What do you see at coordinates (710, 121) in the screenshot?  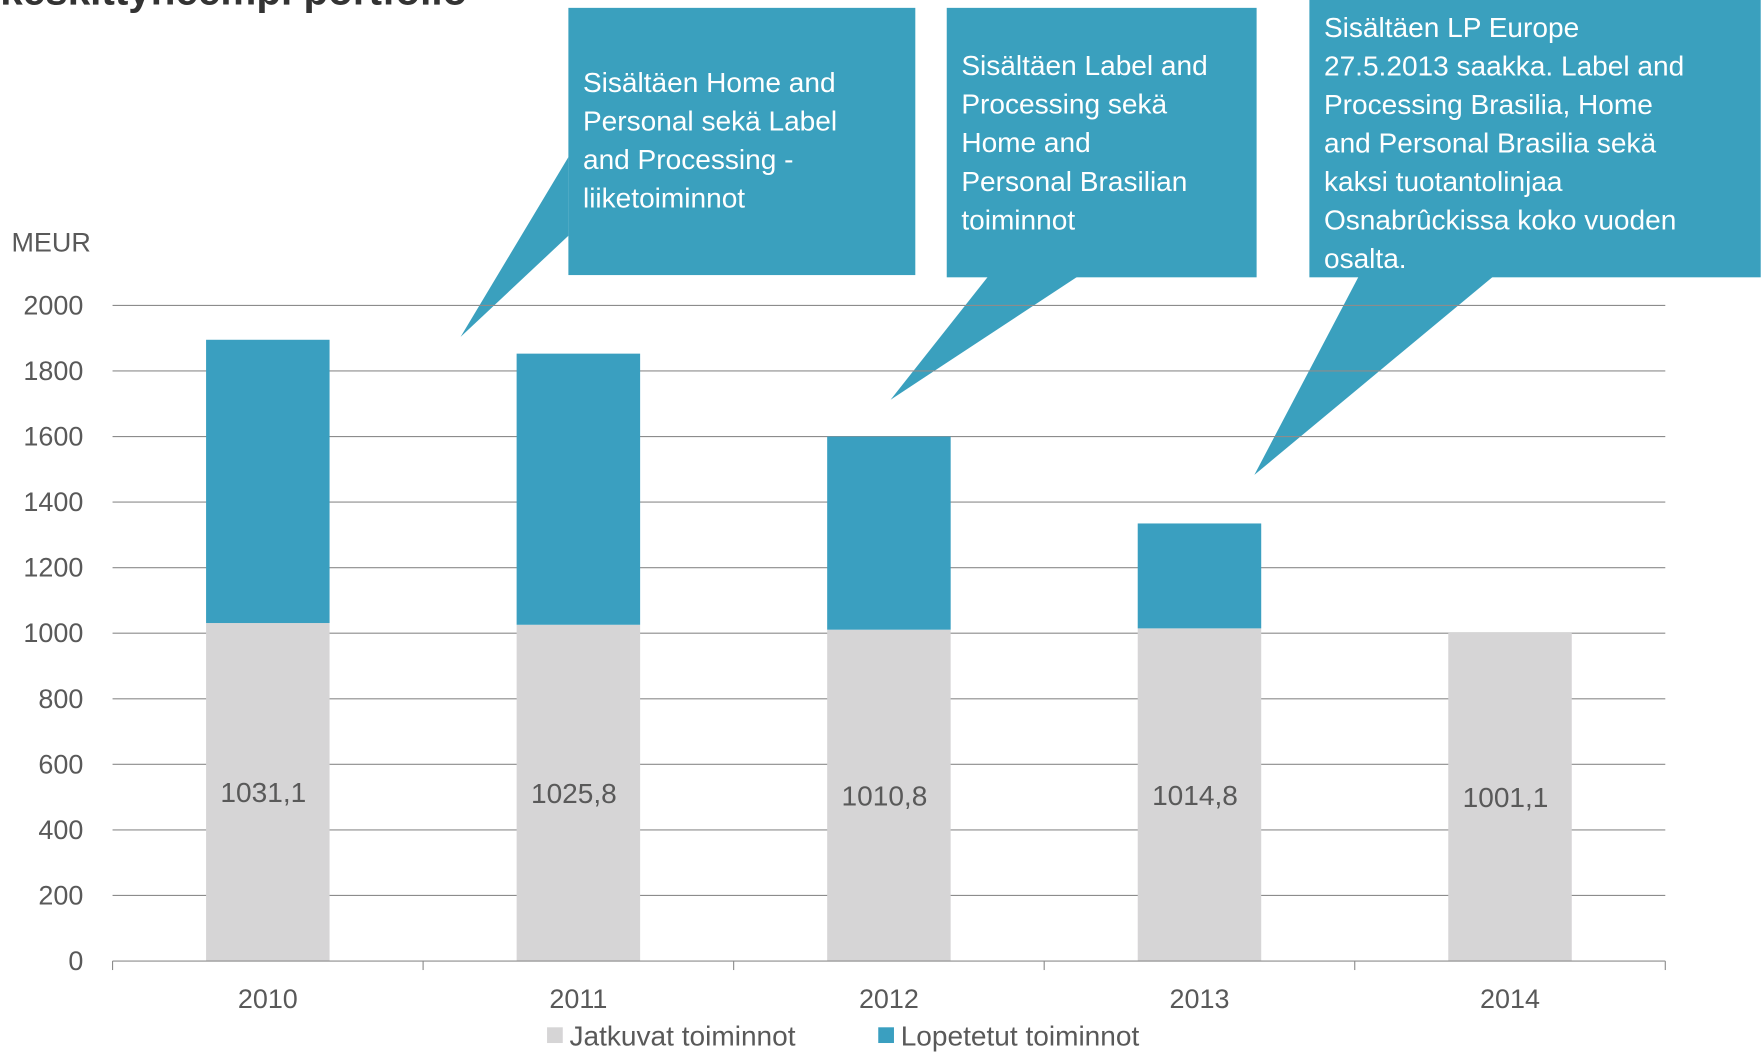 I see `callout-text: Personal sekä Label` at bounding box center [710, 121].